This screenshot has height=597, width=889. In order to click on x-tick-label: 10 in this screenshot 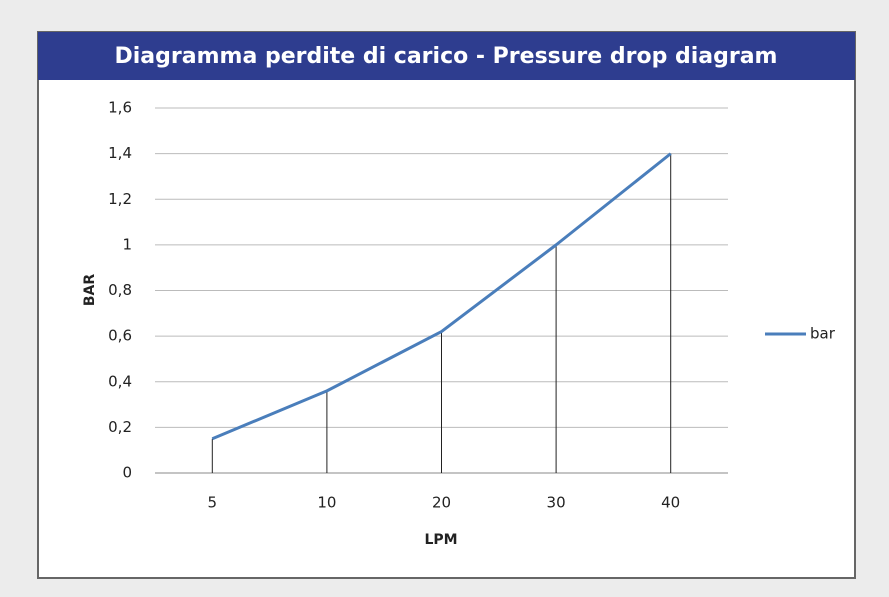, I will do `click(326, 503)`.